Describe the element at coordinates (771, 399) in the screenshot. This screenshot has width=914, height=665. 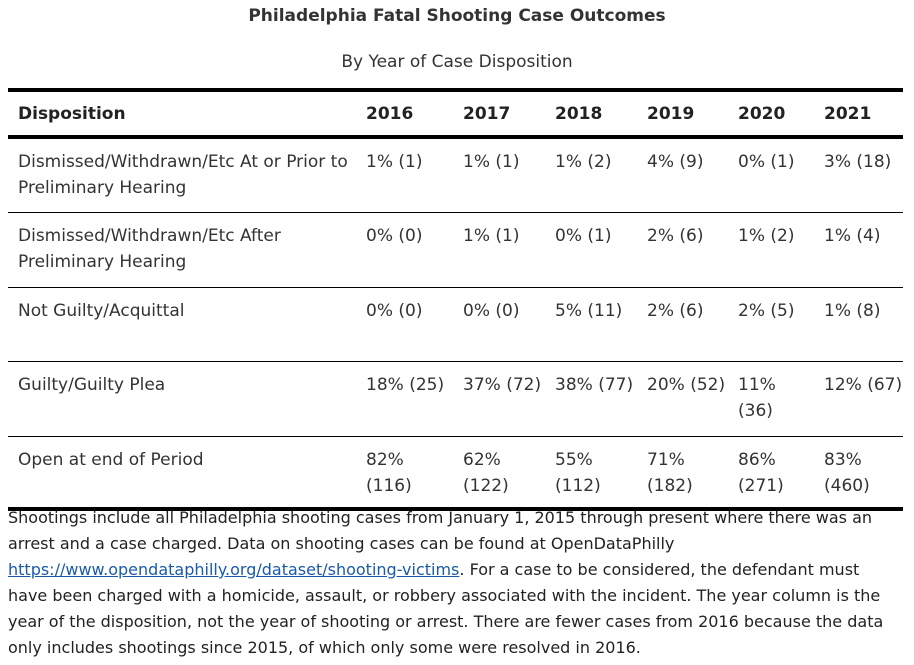
I see `value-cell: 11% (36)` at that location.